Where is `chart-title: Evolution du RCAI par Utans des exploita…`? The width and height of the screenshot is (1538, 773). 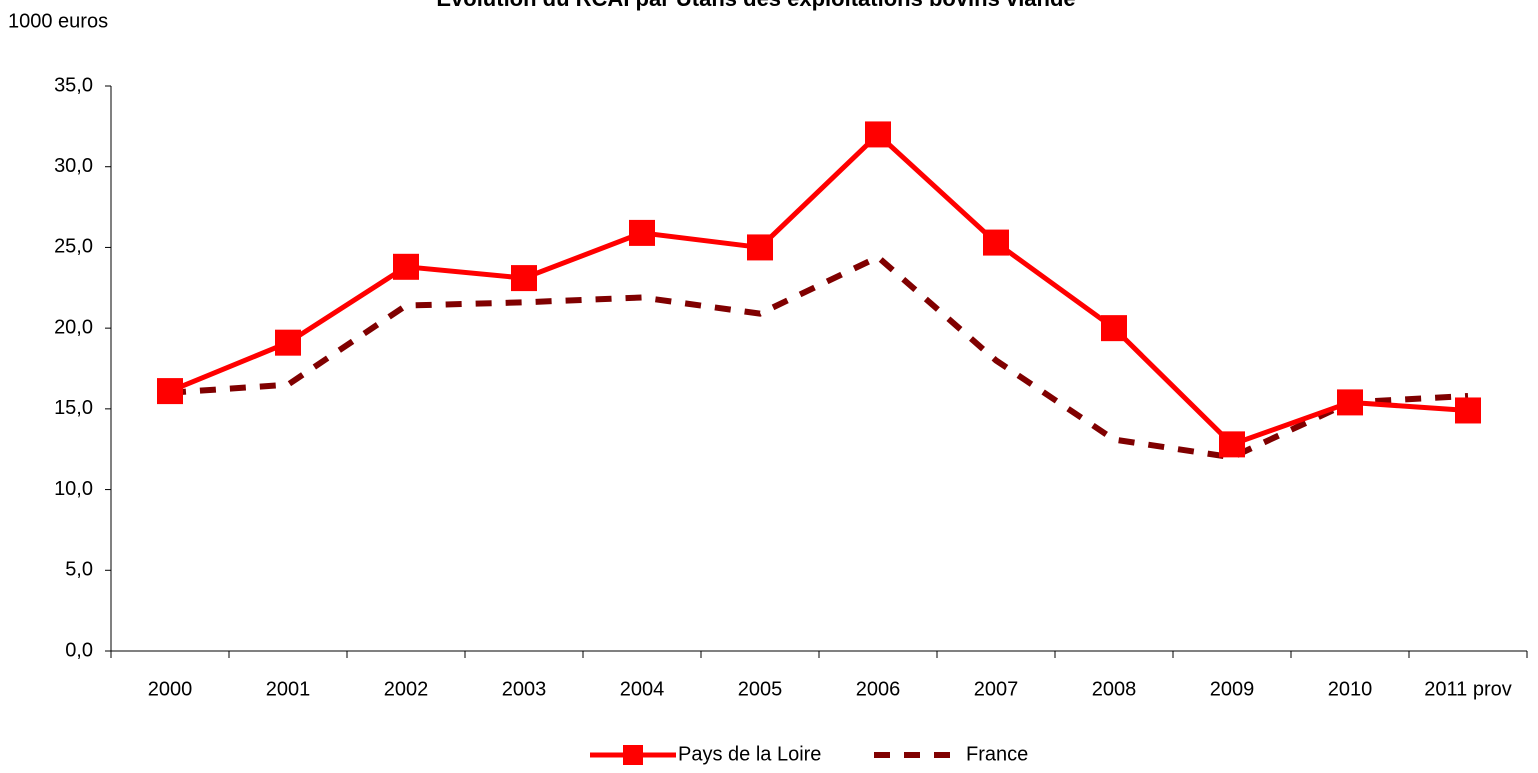 chart-title: Evolution du RCAI par Utans des exploita… is located at coordinates (755, 5).